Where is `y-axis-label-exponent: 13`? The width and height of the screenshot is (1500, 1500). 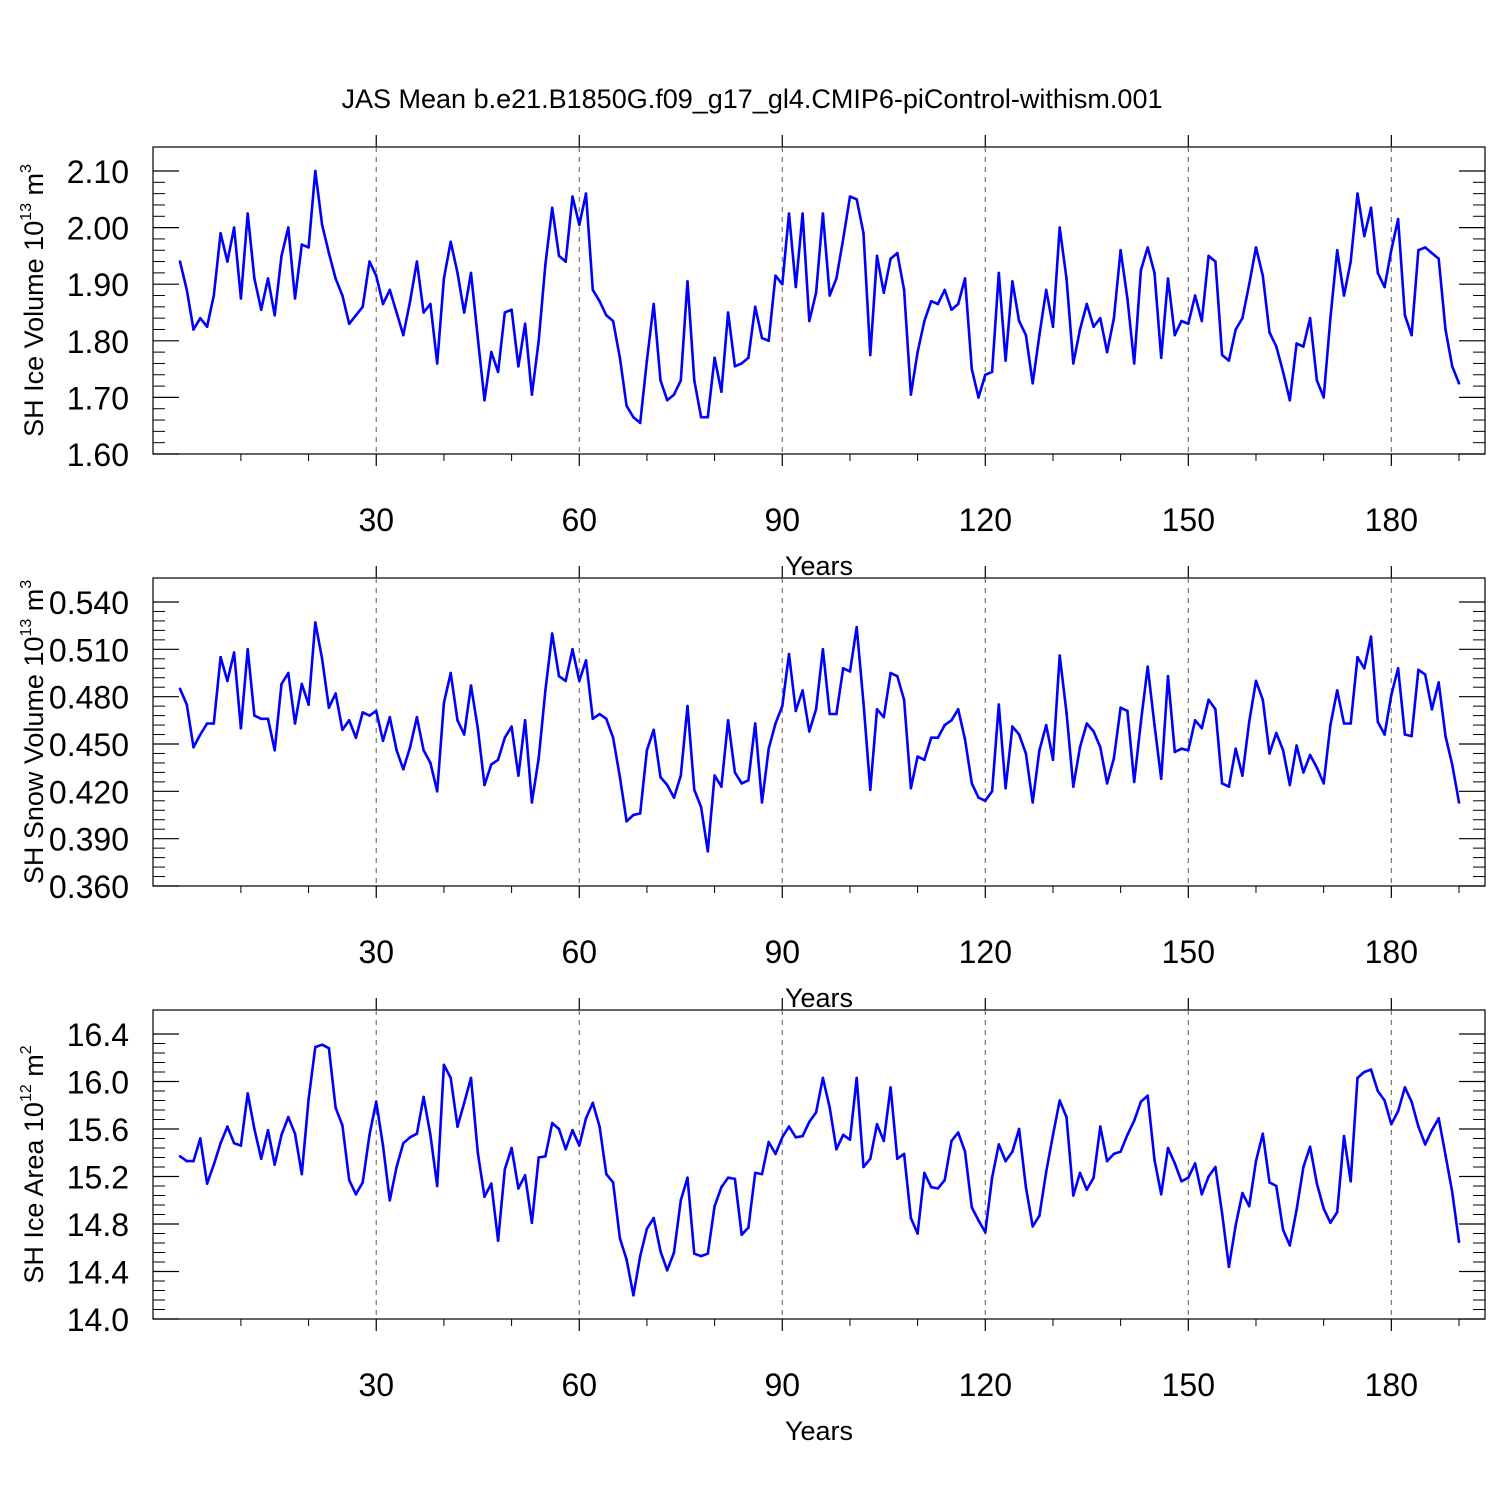 y-axis-label-exponent: 13 is located at coordinates (26, 212).